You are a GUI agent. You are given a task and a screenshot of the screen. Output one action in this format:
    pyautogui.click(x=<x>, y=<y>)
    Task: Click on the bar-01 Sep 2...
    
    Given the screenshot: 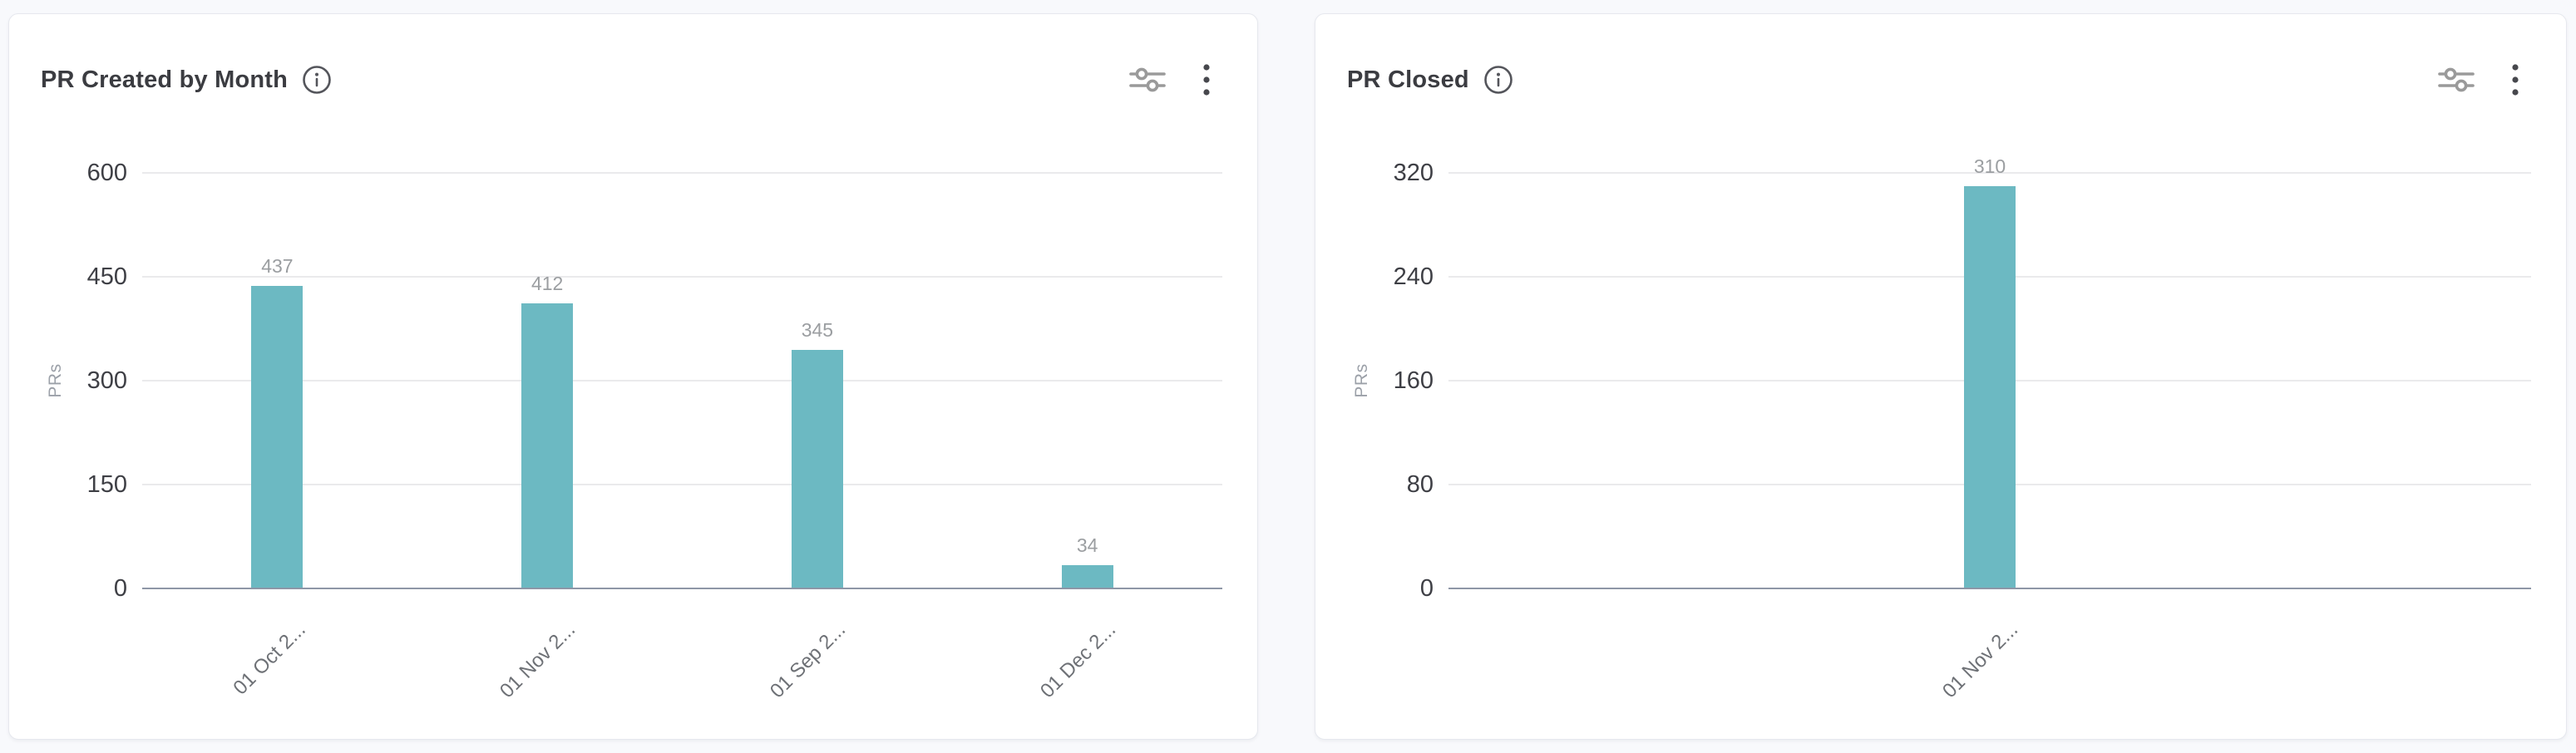 What is the action you would take?
    pyautogui.click(x=817, y=469)
    